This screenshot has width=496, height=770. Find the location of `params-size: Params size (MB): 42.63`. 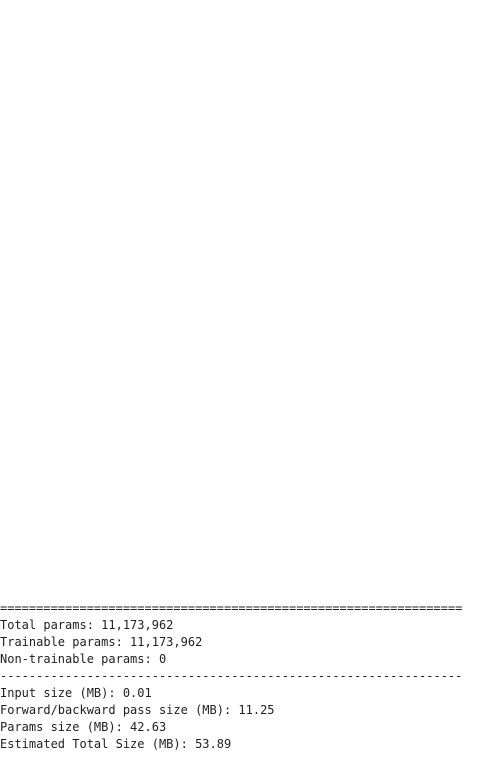

params-size: Params size (MB): 42.63 is located at coordinates (83, 727).